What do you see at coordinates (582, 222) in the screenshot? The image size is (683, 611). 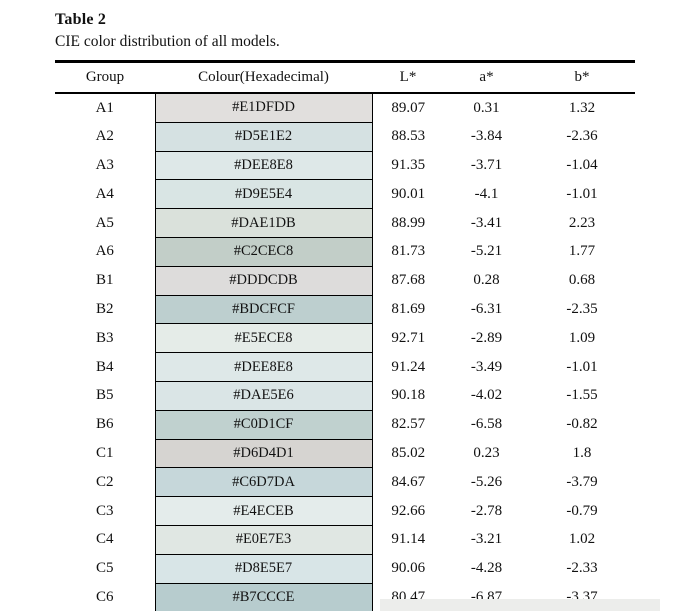 I see `b-value-cell: 2.23` at bounding box center [582, 222].